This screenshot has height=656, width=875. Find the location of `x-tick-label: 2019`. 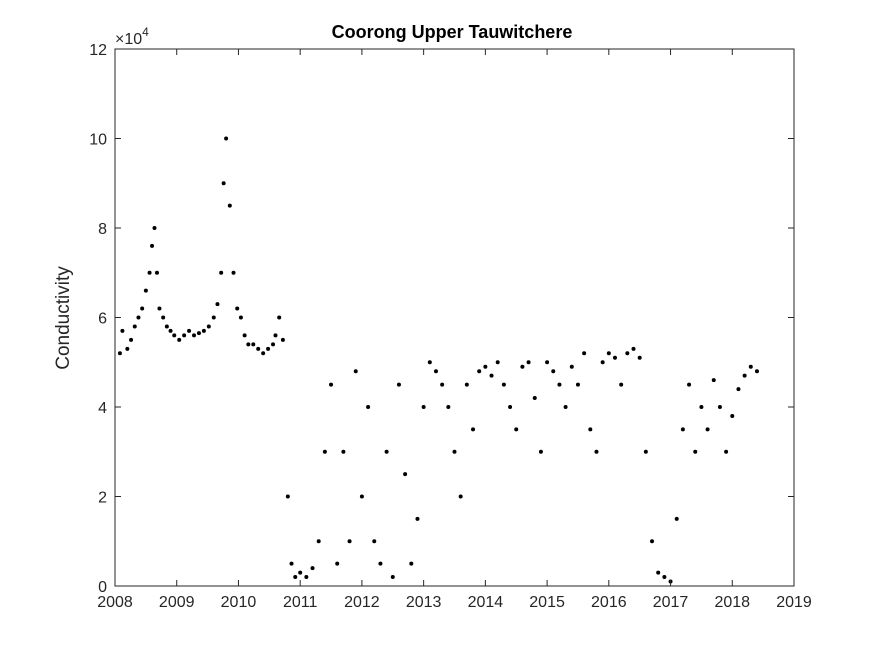

x-tick-label: 2019 is located at coordinates (794, 602).